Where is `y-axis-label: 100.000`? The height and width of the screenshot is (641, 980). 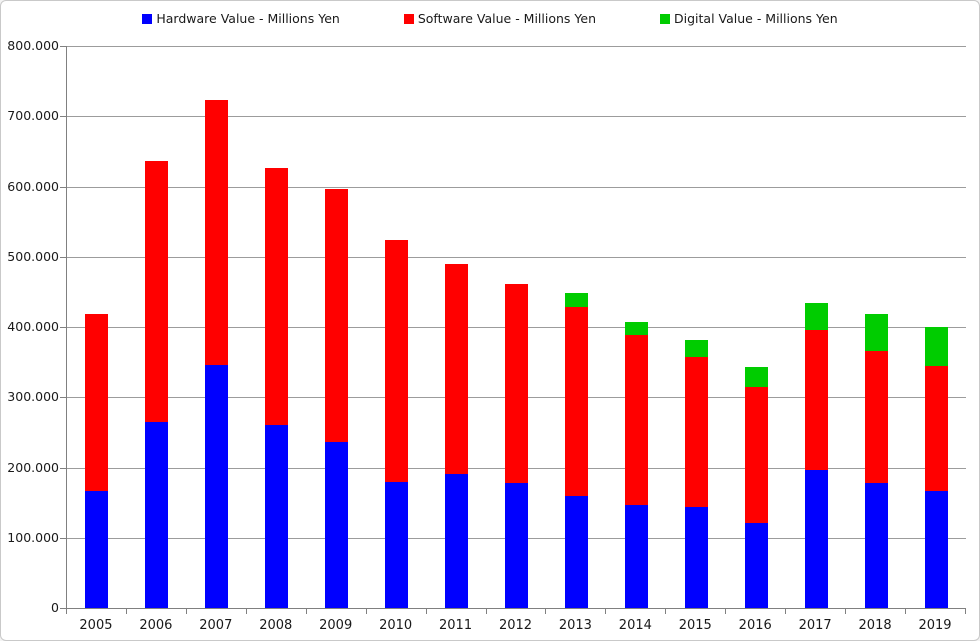 y-axis-label: 100.000 is located at coordinates (33, 537).